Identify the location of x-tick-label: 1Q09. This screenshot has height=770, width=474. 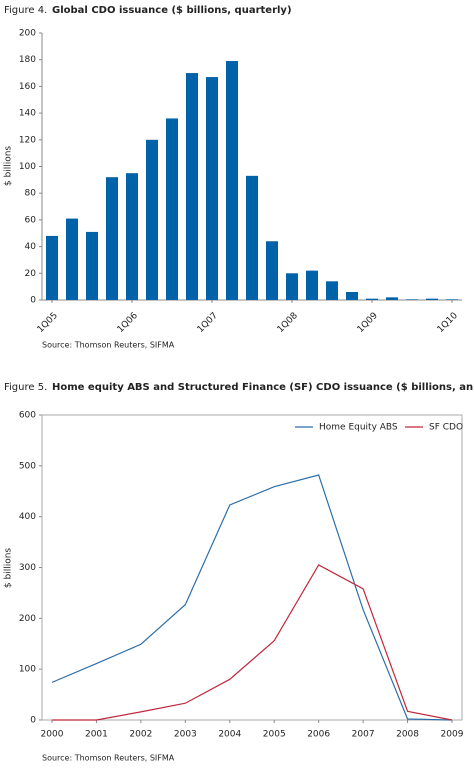
(368, 323).